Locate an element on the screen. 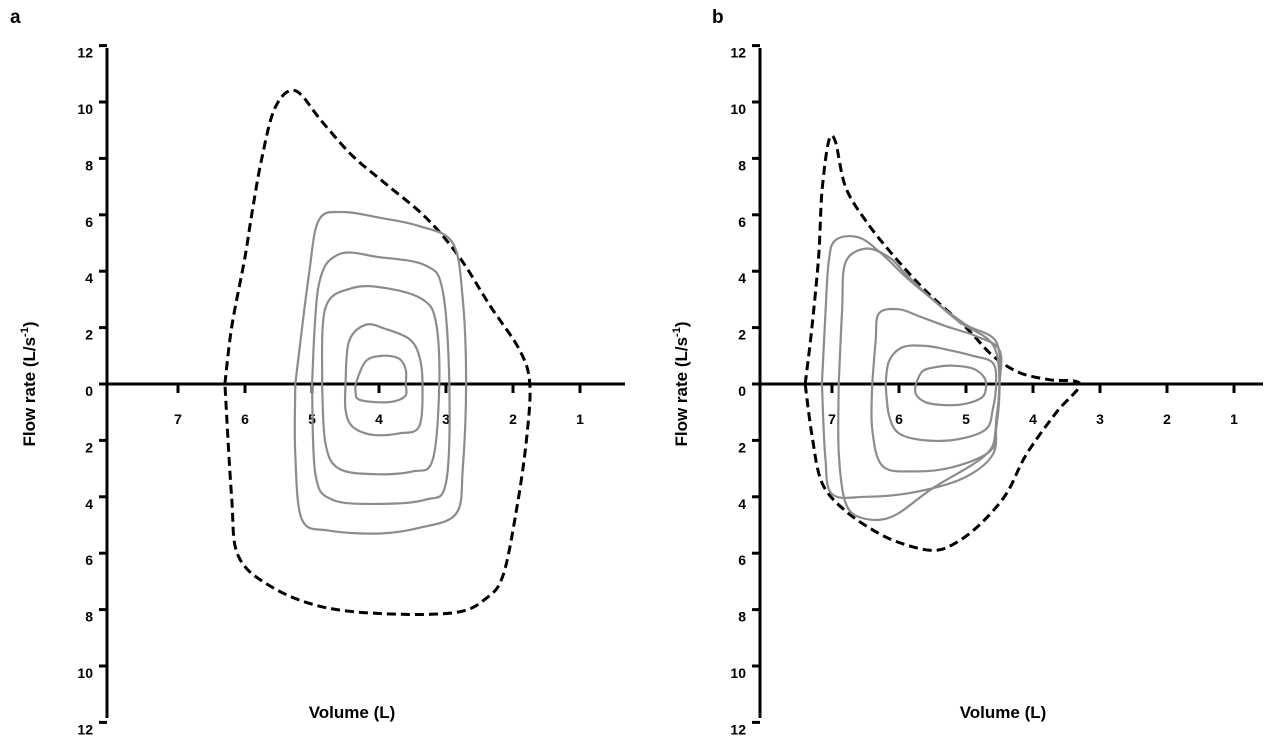 The image size is (1265, 741). max-flow-volume-loop is located at coordinates (942, 343).